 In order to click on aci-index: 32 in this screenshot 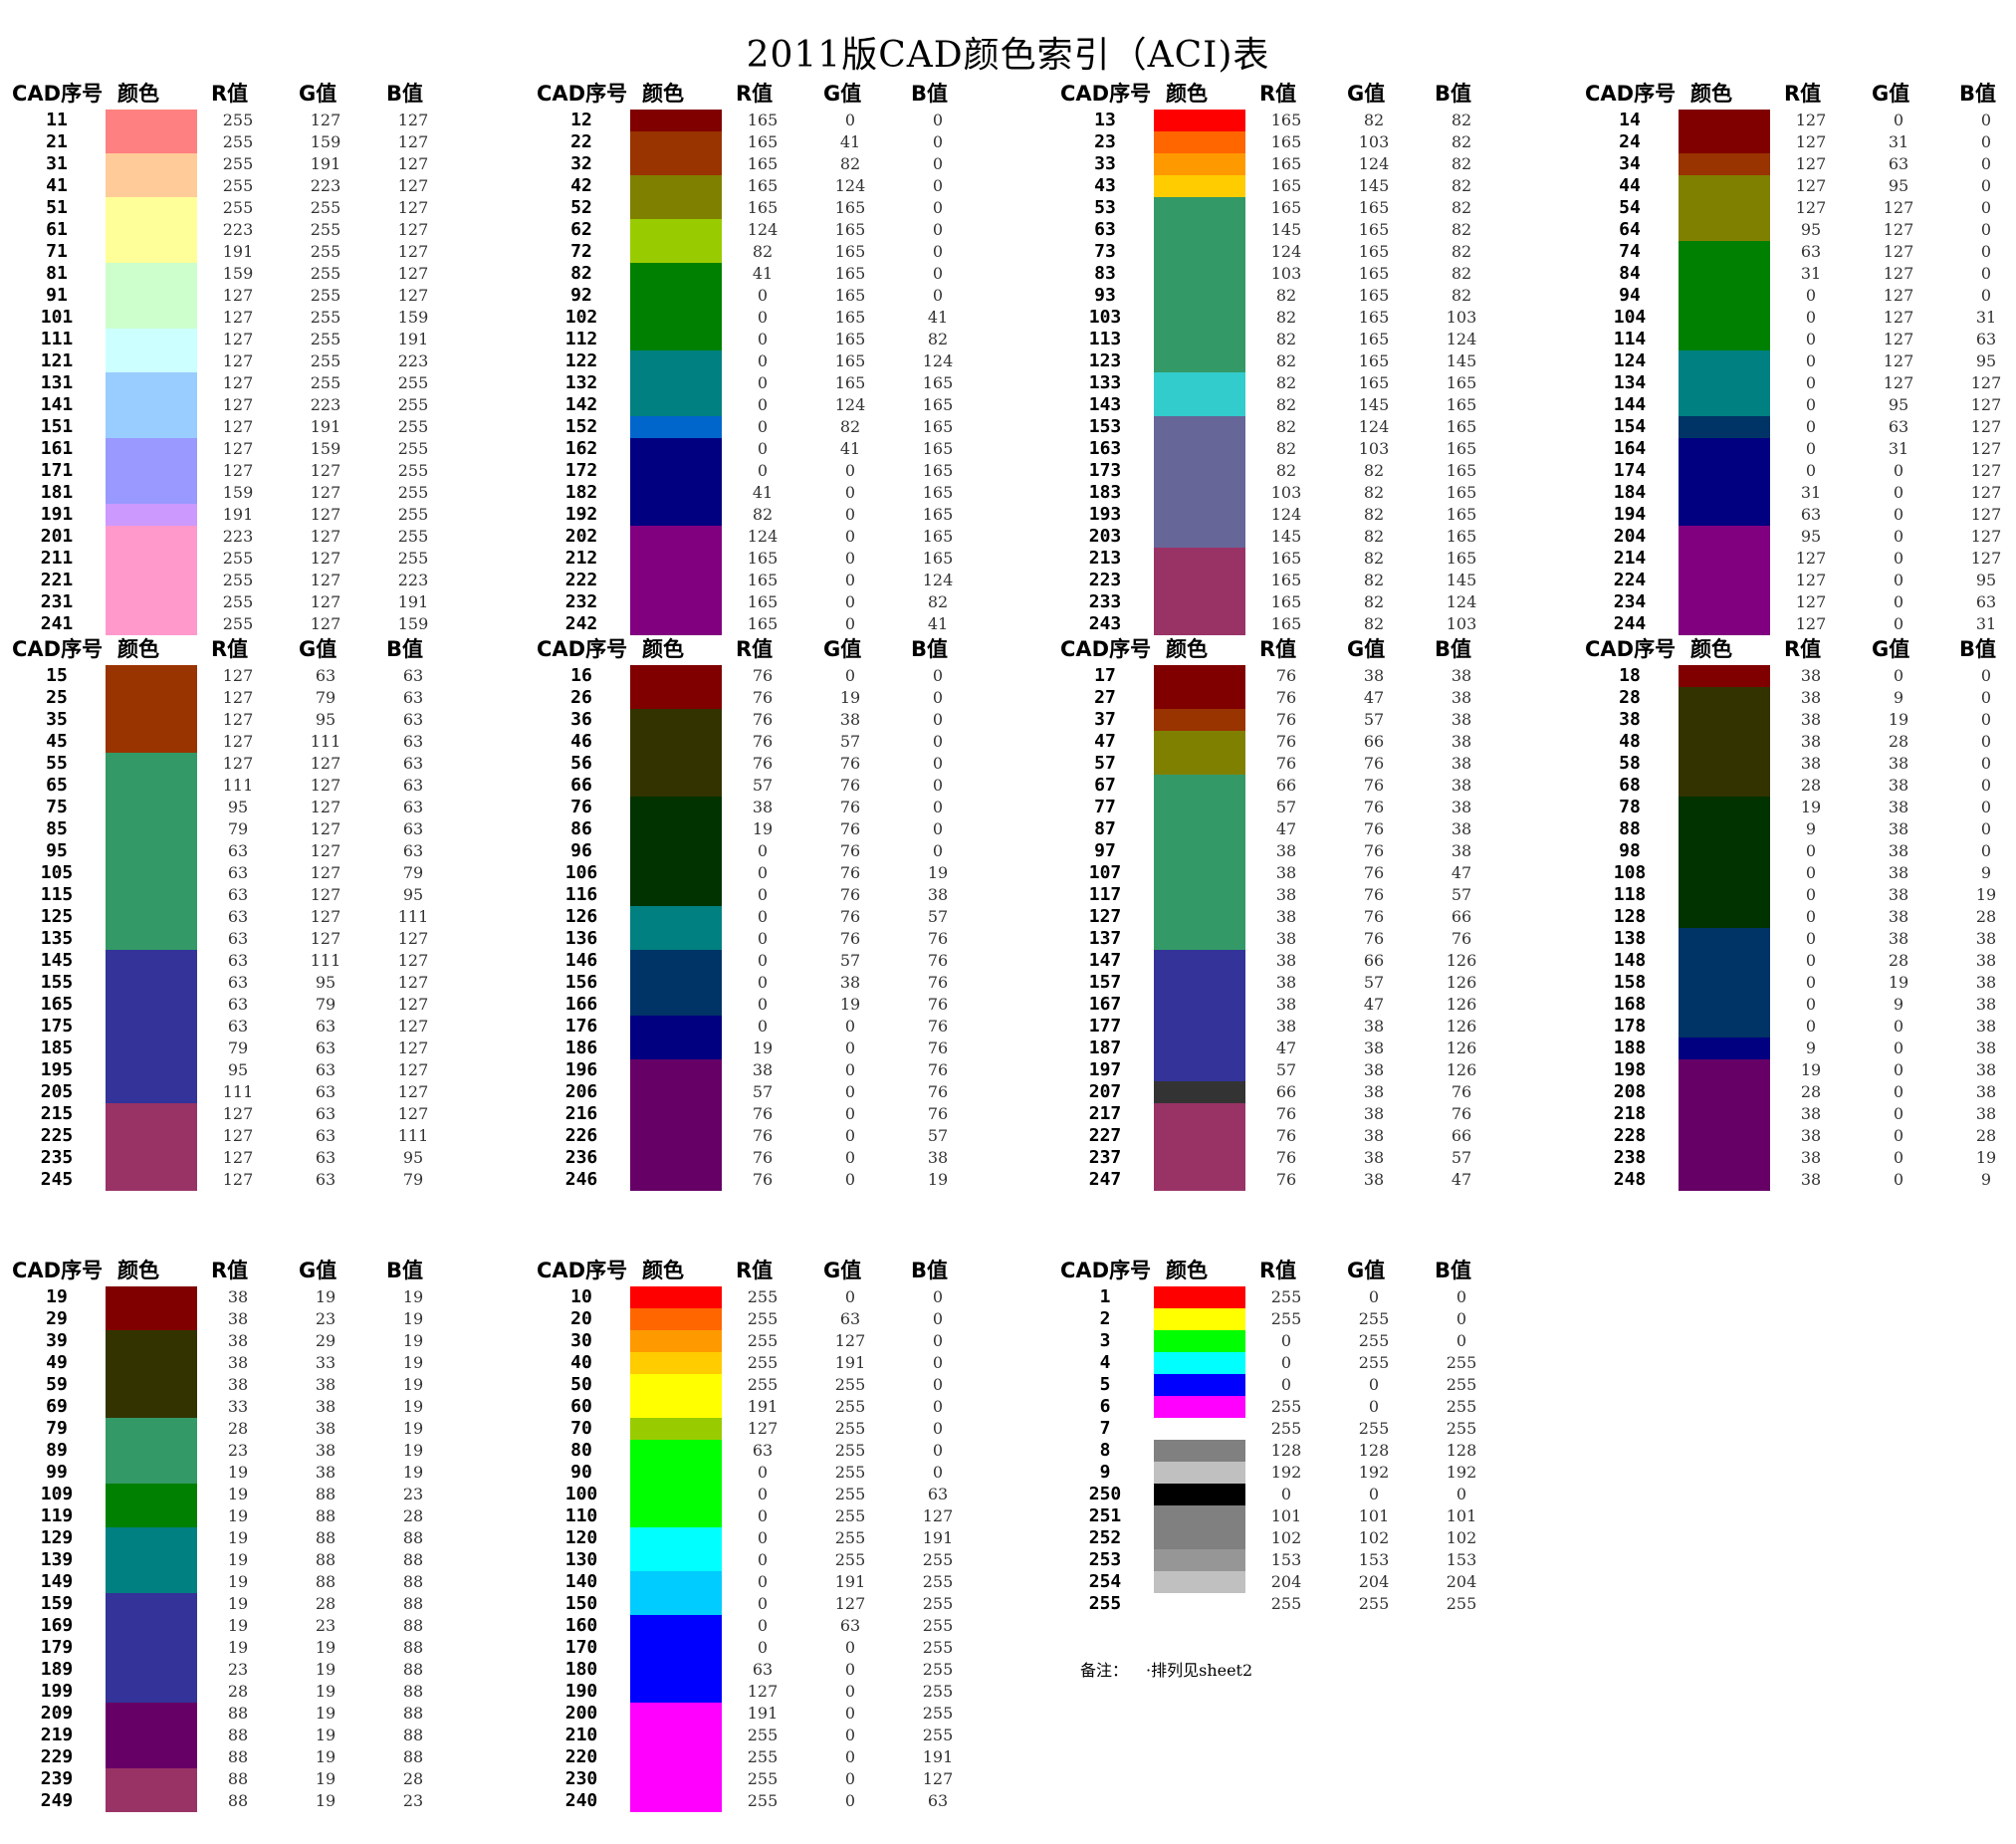, I will do `click(581, 163)`.